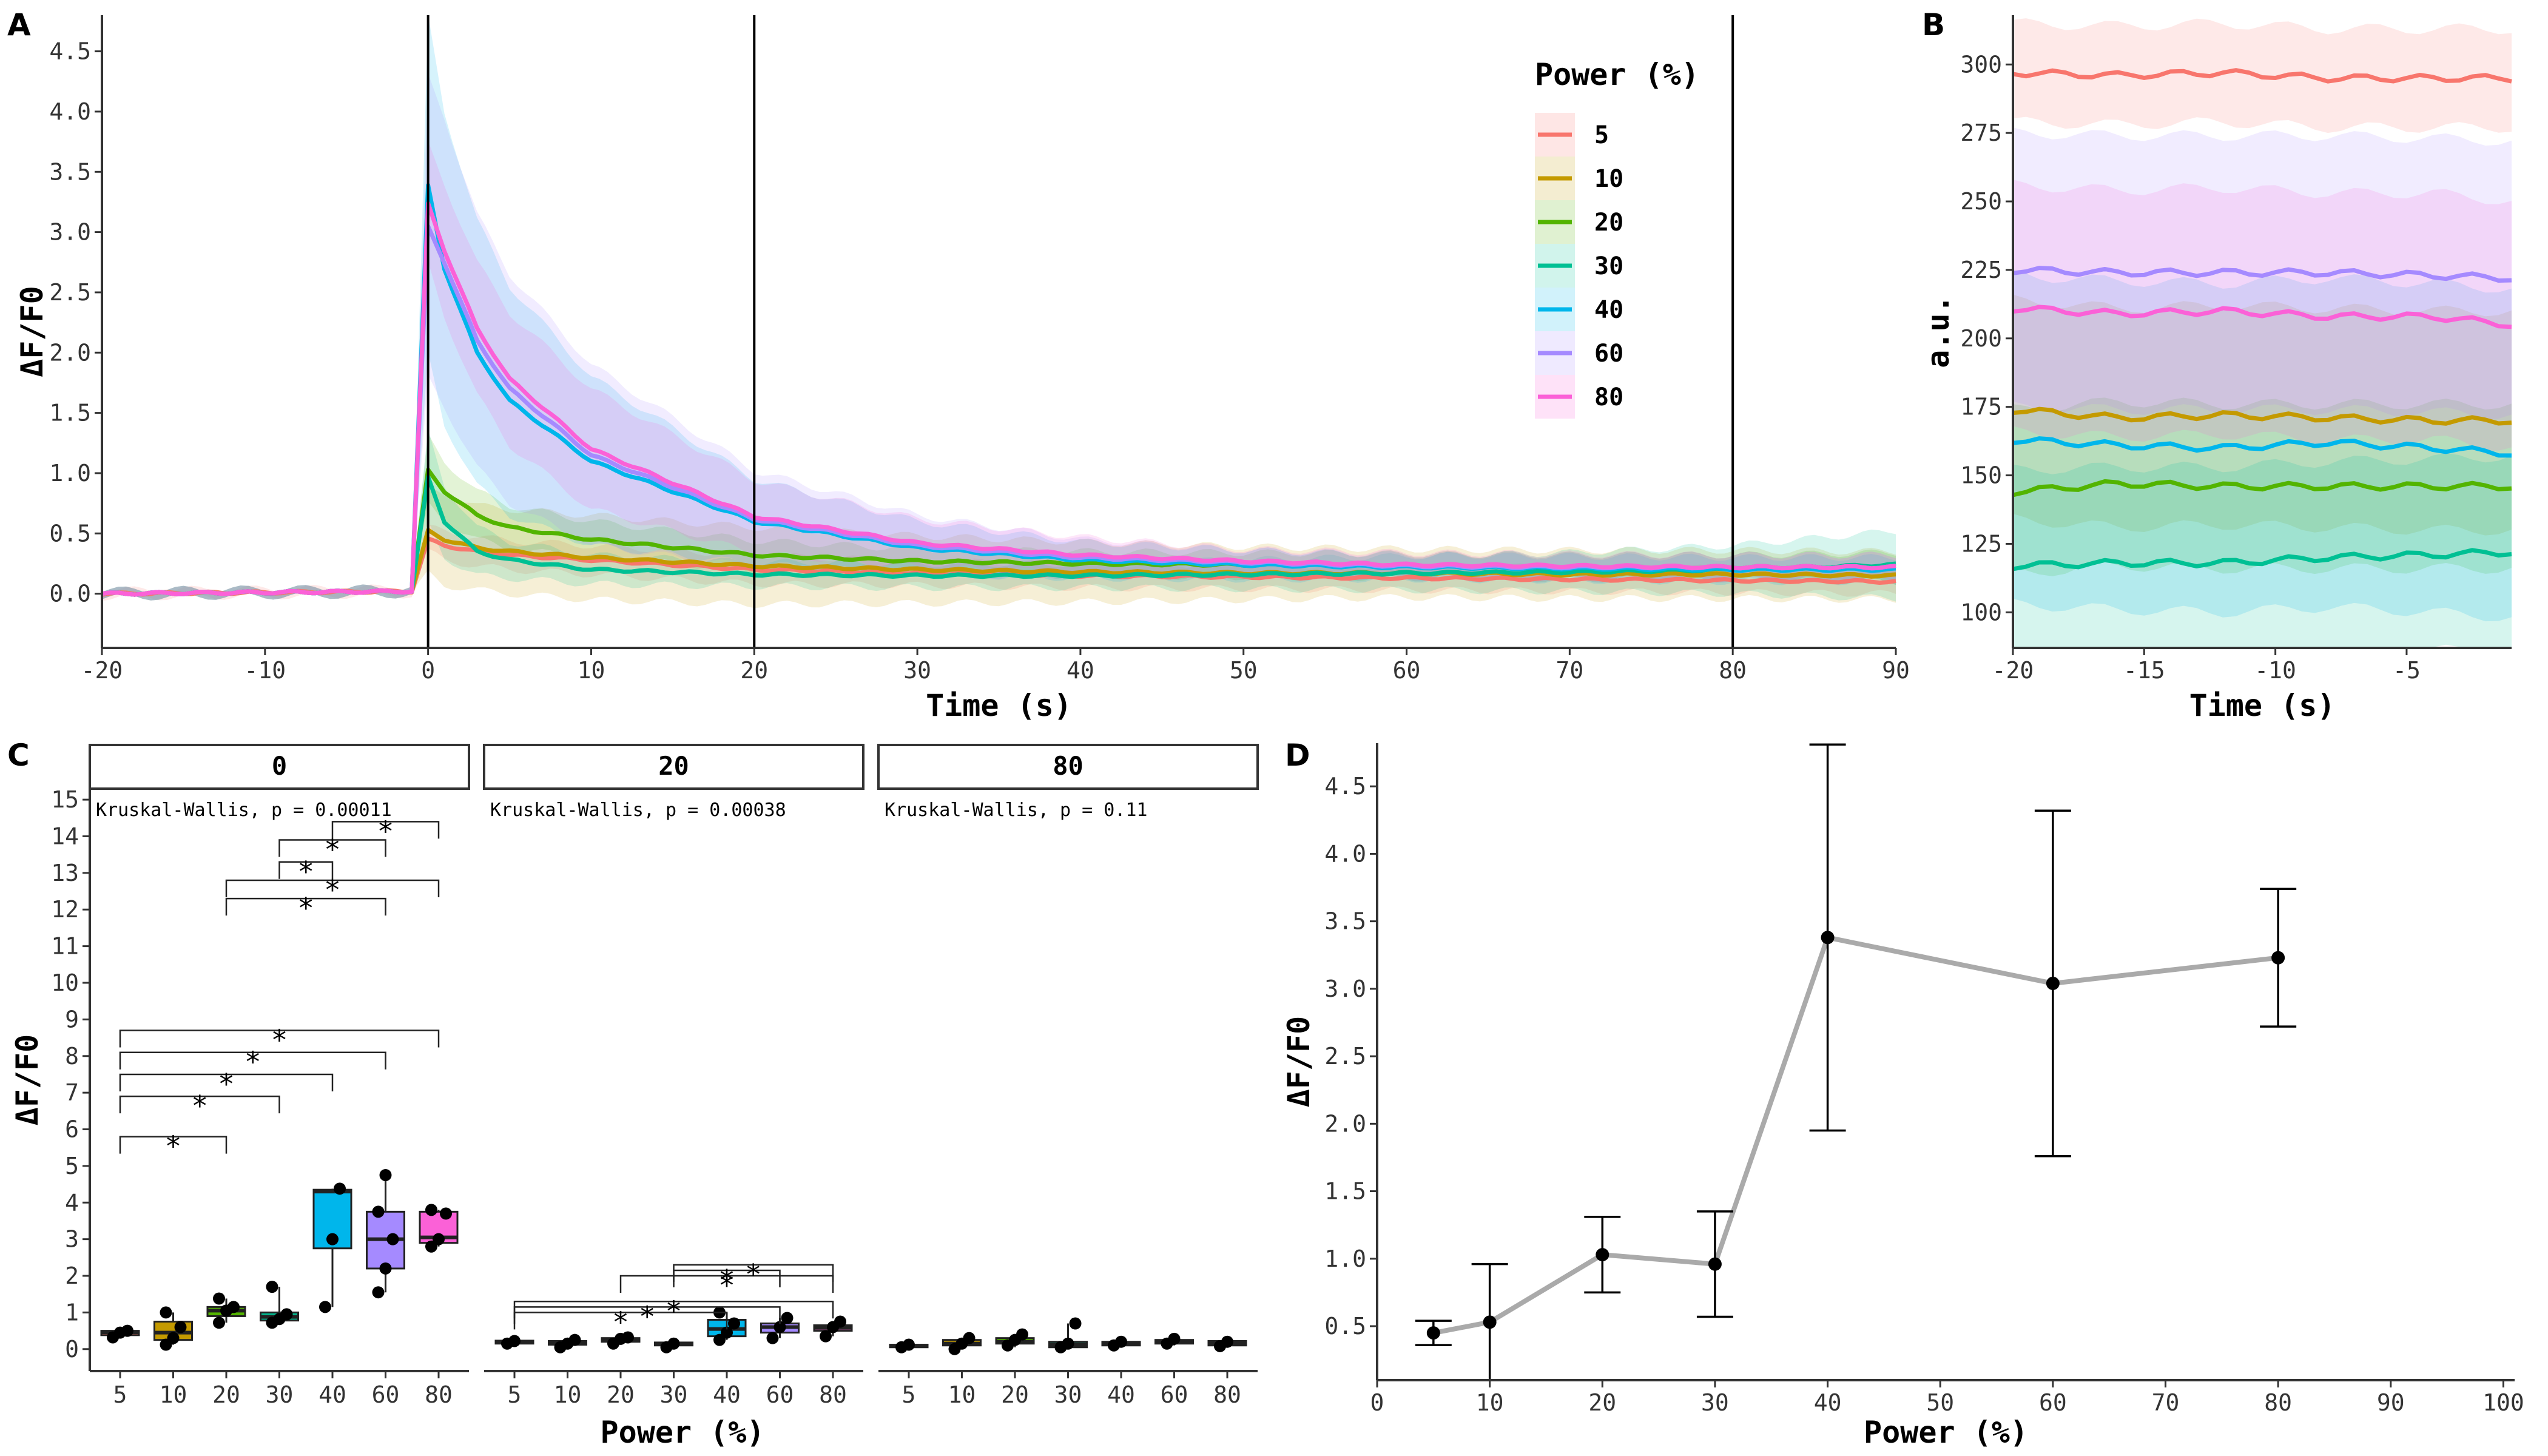 This screenshot has width=2548, height=1456. Describe the element at coordinates (265, 670) in the screenshot. I see `panel-a-x-tick-label: -10` at that location.